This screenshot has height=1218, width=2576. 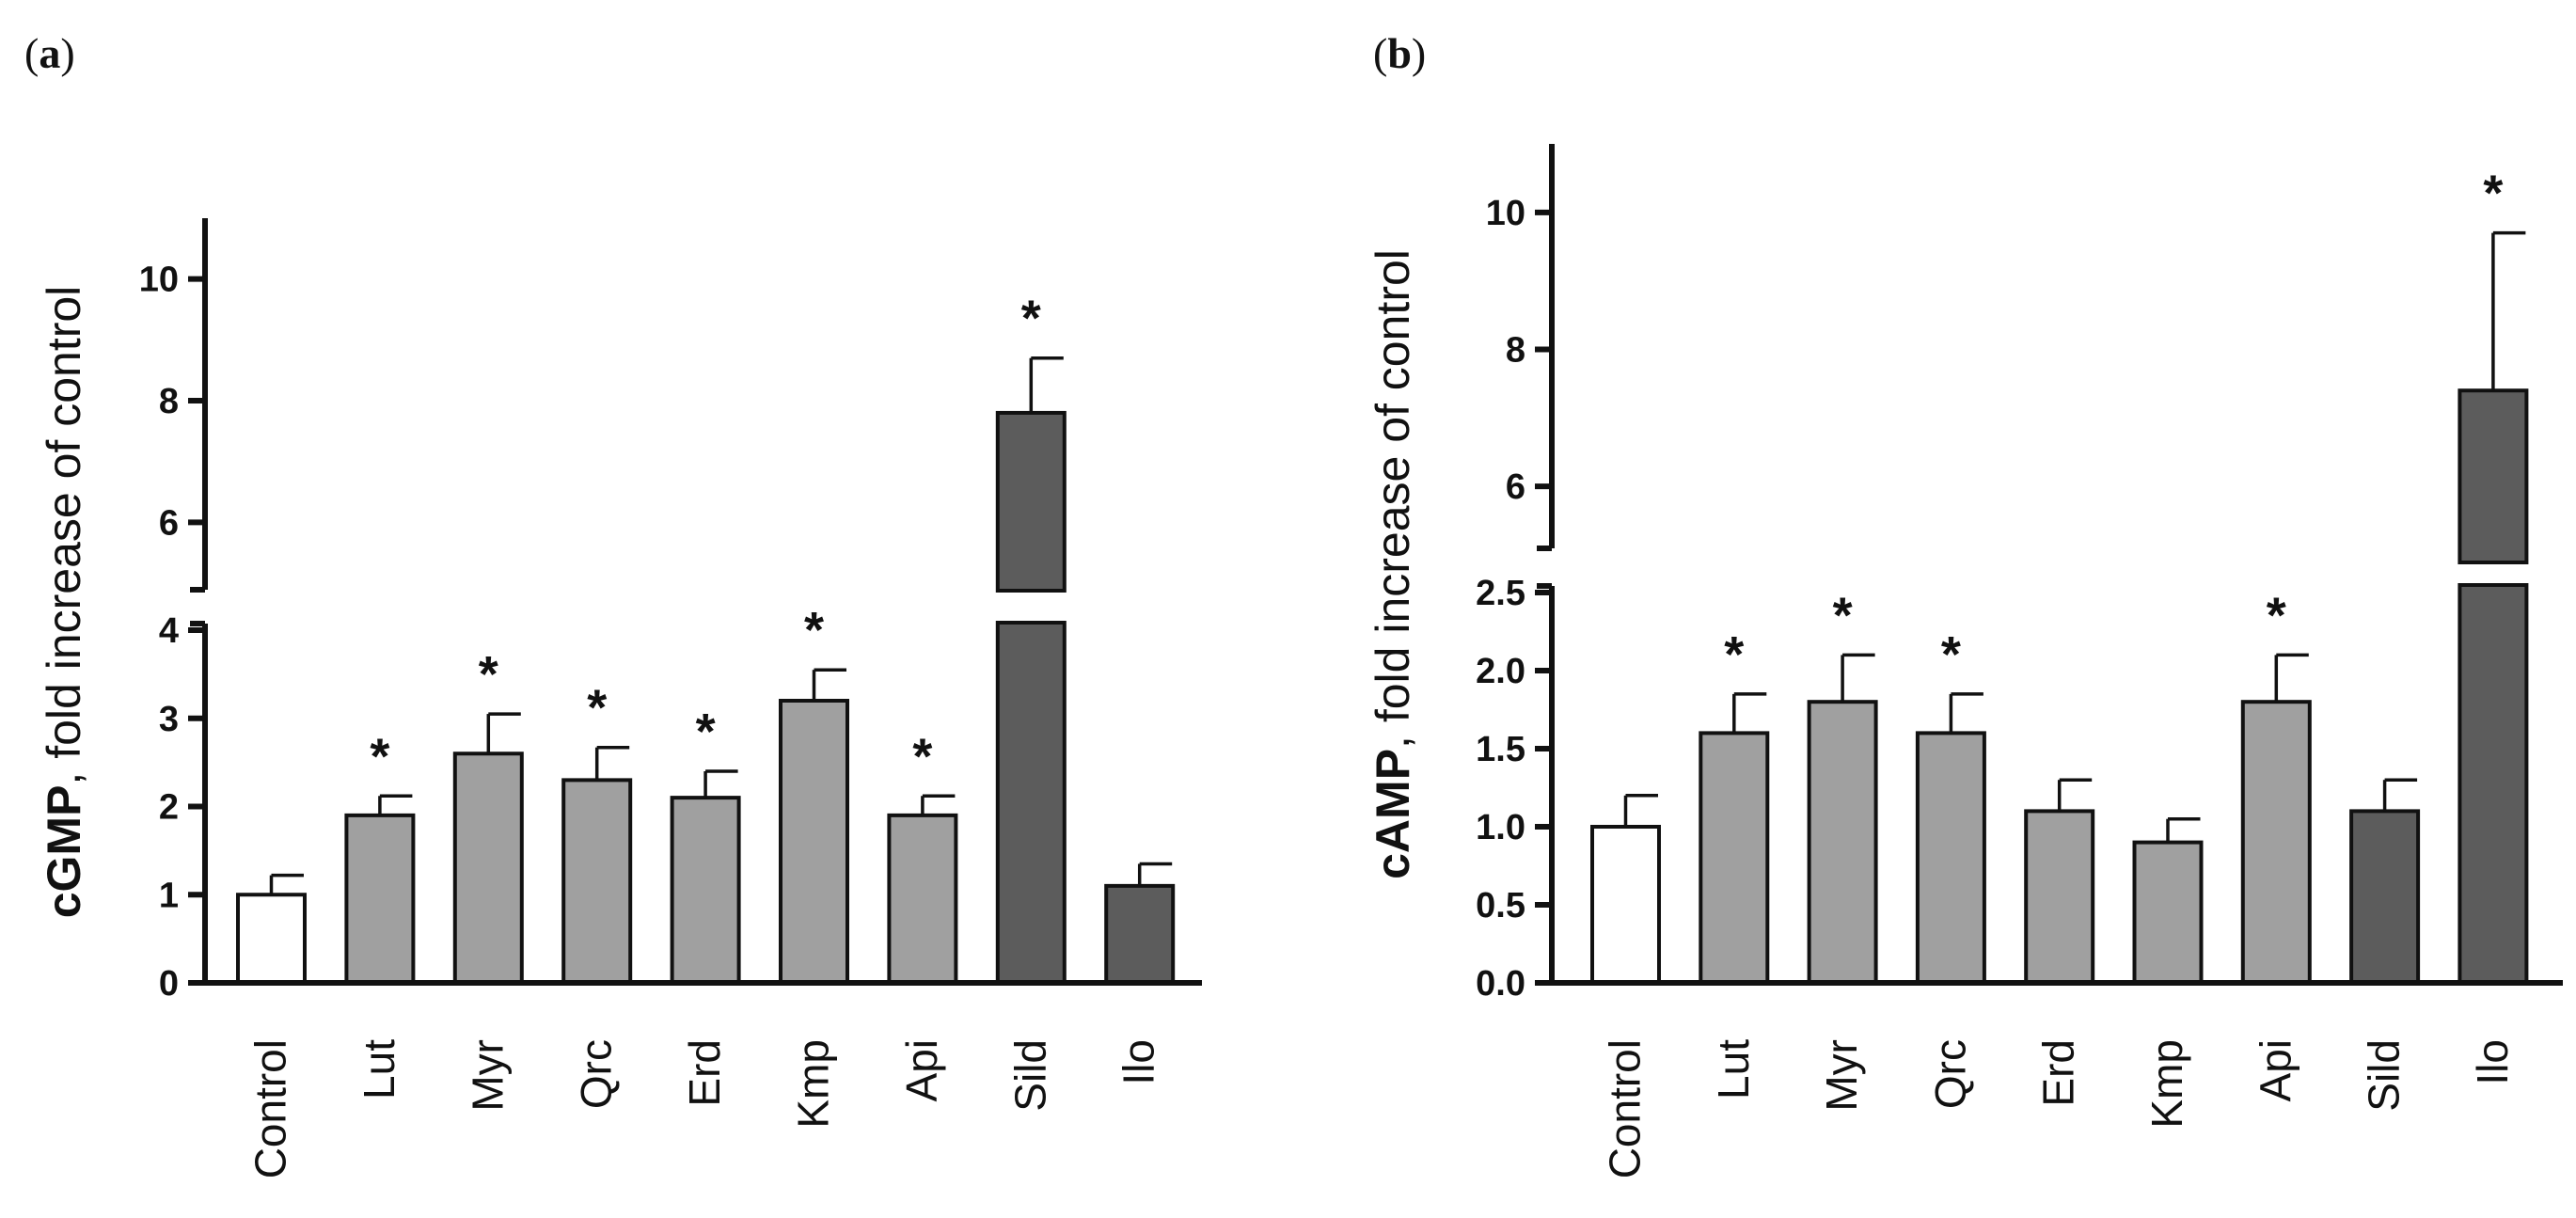 I want to click on y-tick-label: 1, so click(x=169, y=896).